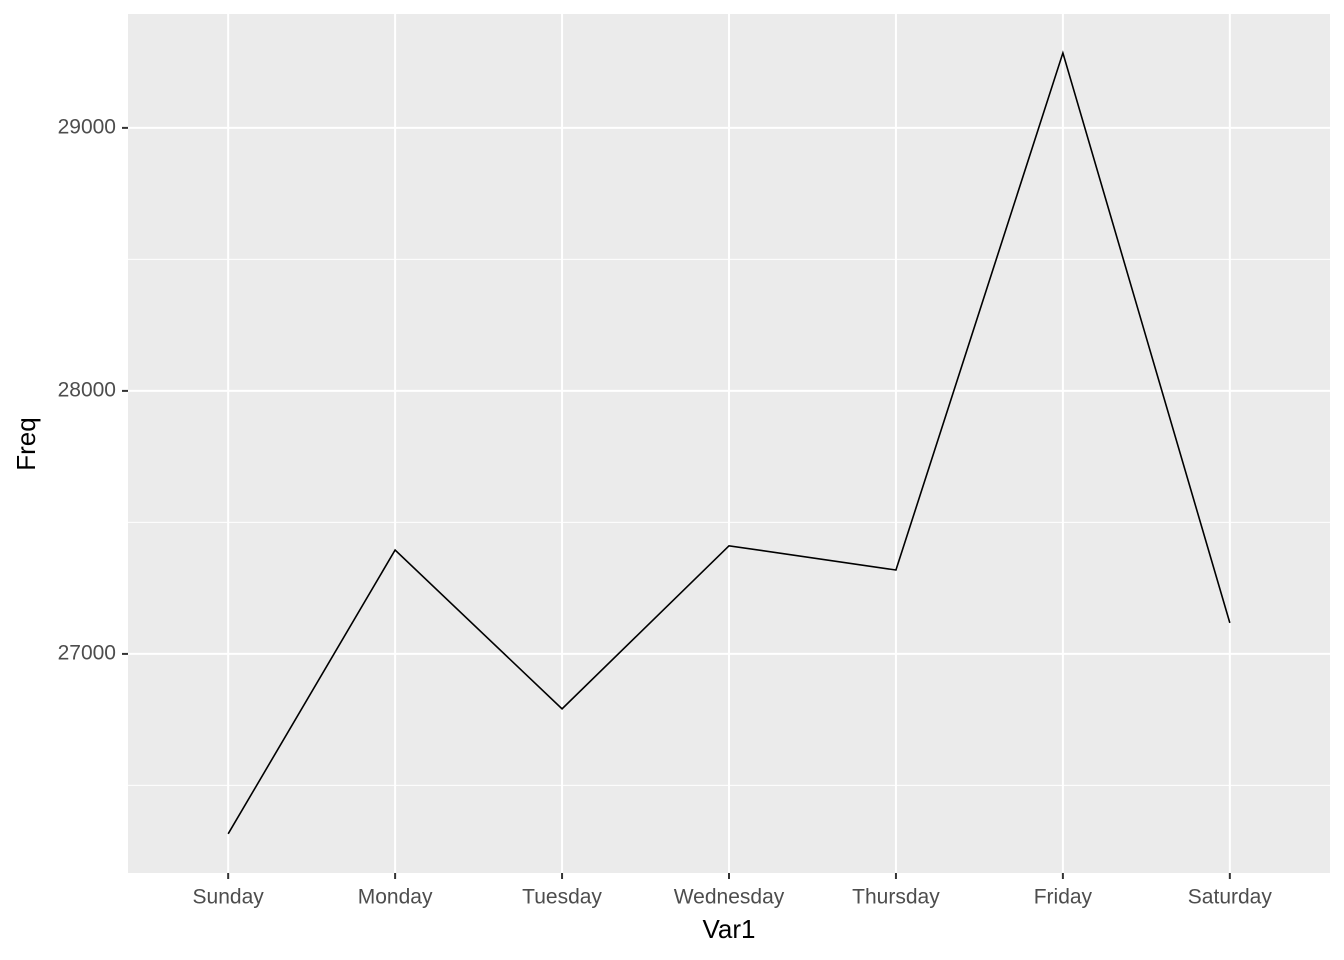 Image resolution: width=1344 pixels, height=960 pixels. What do you see at coordinates (1230, 897) in the screenshot?
I see `x-tick-label: Saturday` at bounding box center [1230, 897].